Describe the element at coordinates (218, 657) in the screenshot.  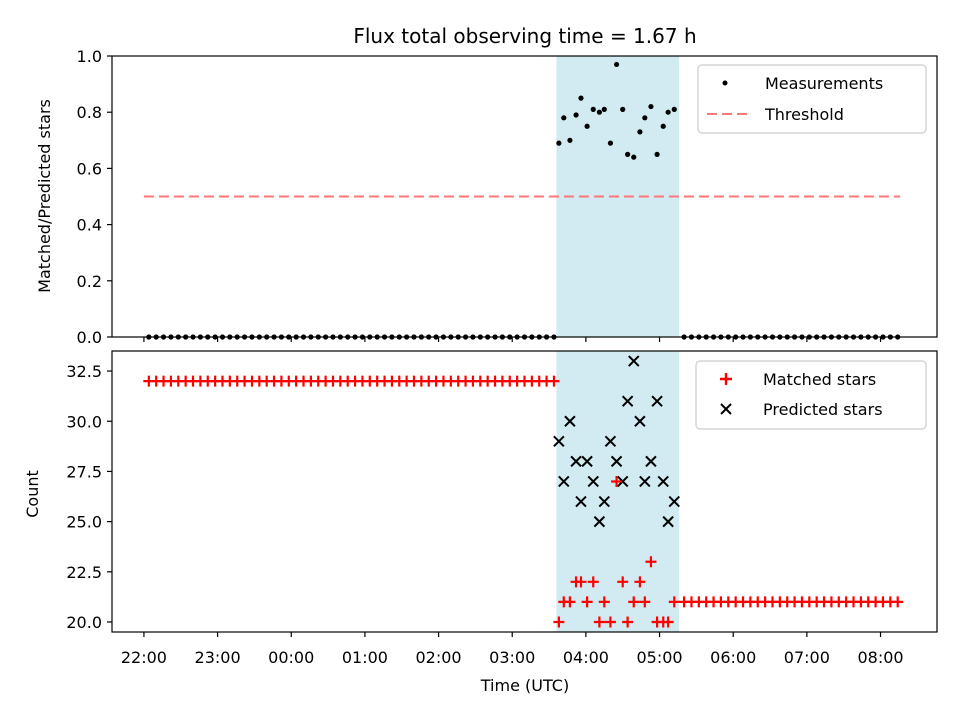
I see `x-tick-label: 23:00` at that location.